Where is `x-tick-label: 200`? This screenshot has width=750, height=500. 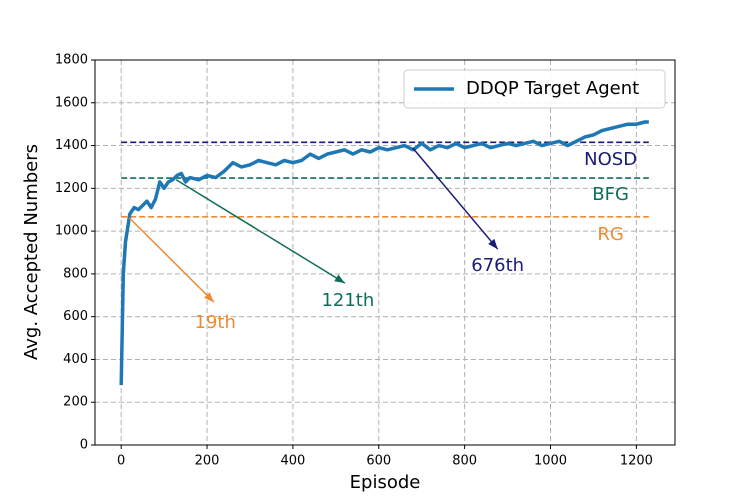
x-tick-label: 200 is located at coordinates (207, 461).